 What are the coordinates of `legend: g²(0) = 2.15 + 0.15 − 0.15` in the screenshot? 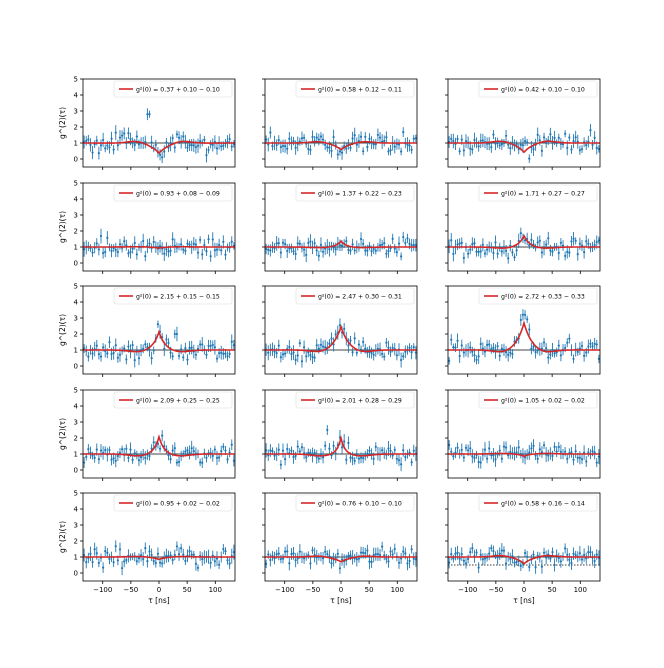 It's located at (173, 296).